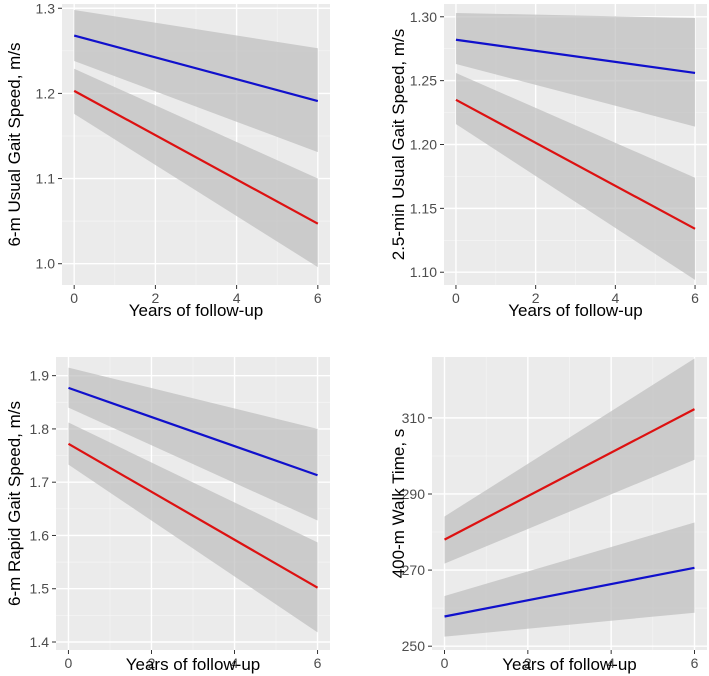  I want to click on y-axis-title: 2.5-min Usual Gait Speed, m/s, so click(398, 144).